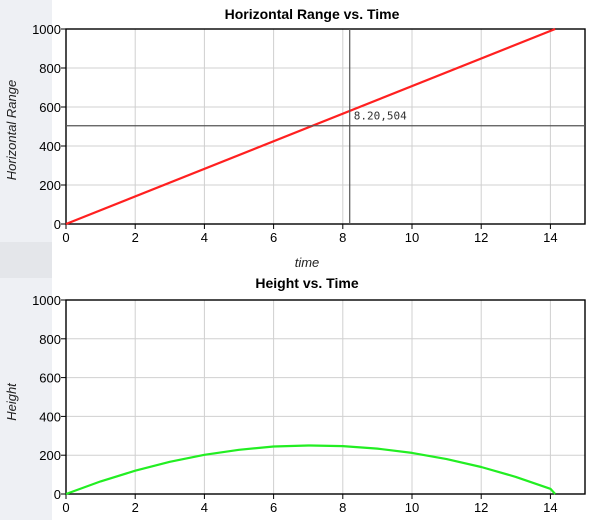 Image resolution: width=600 pixels, height=520 pixels. Describe the element at coordinates (50, 68) in the screenshot. I see `chart1-y-tick-label: 800` at that location.